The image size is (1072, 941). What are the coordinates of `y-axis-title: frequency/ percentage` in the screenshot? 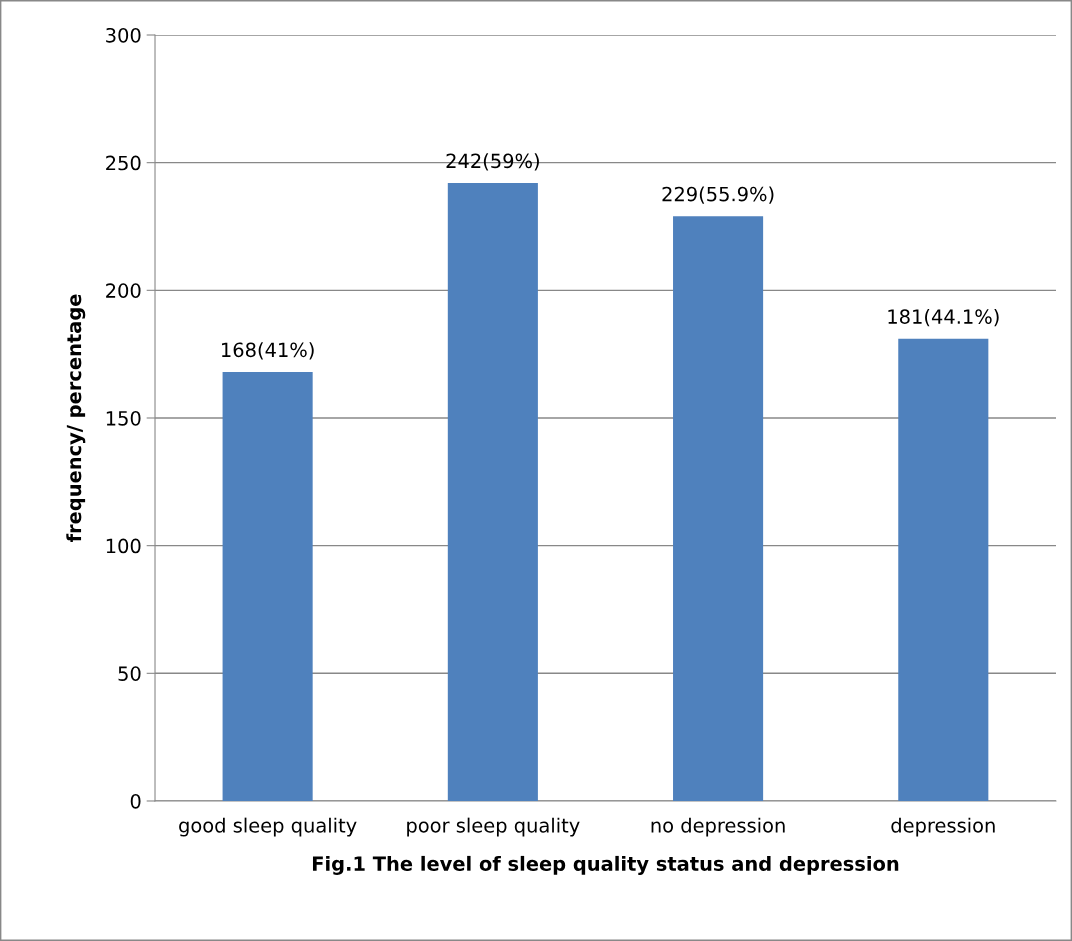 It's located at (76, 418).